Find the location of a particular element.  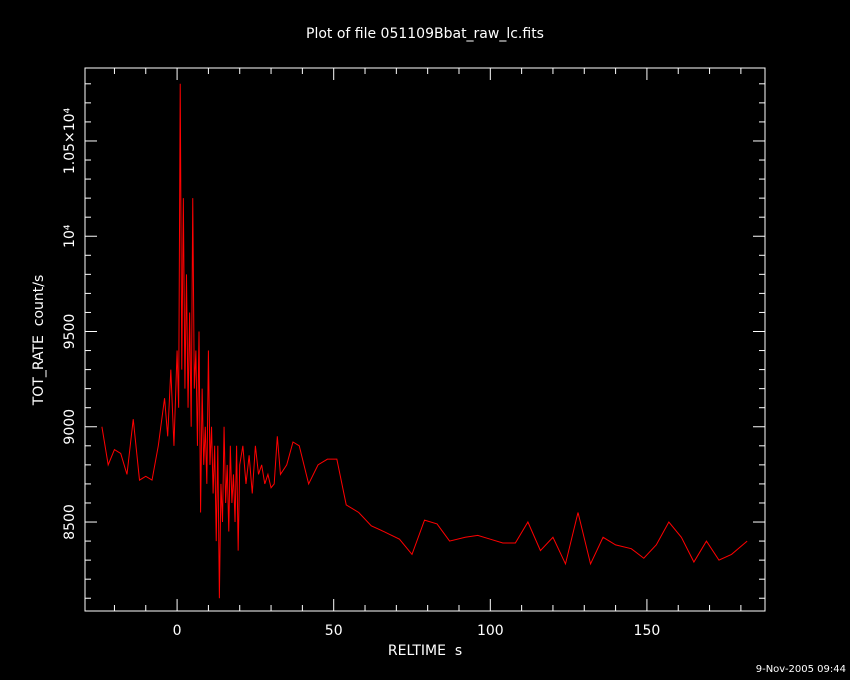

footer-timestamp: 9-Nov-2005 09:44 is located at coordinates (801, 669).